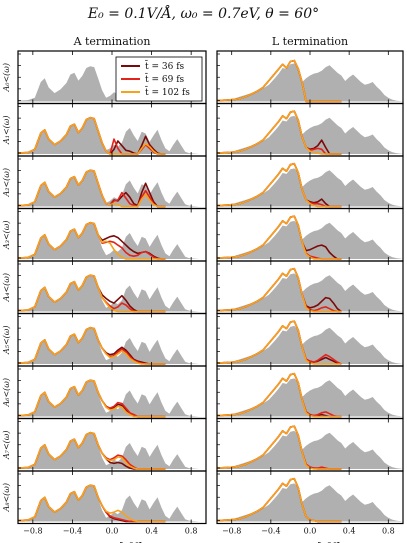 The image size is (407, 543). What do you see at coordinates (6, 497) in the screenshot?
I see `row-ylabel: A₈<(ω)` at bounding box center [6, 497].